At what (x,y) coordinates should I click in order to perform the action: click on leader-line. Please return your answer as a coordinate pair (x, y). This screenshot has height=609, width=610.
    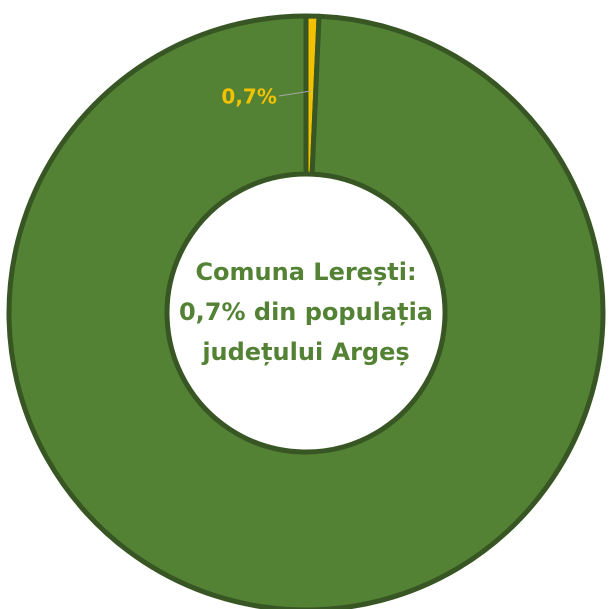
    Looking at the image, I should click on (294, 93).